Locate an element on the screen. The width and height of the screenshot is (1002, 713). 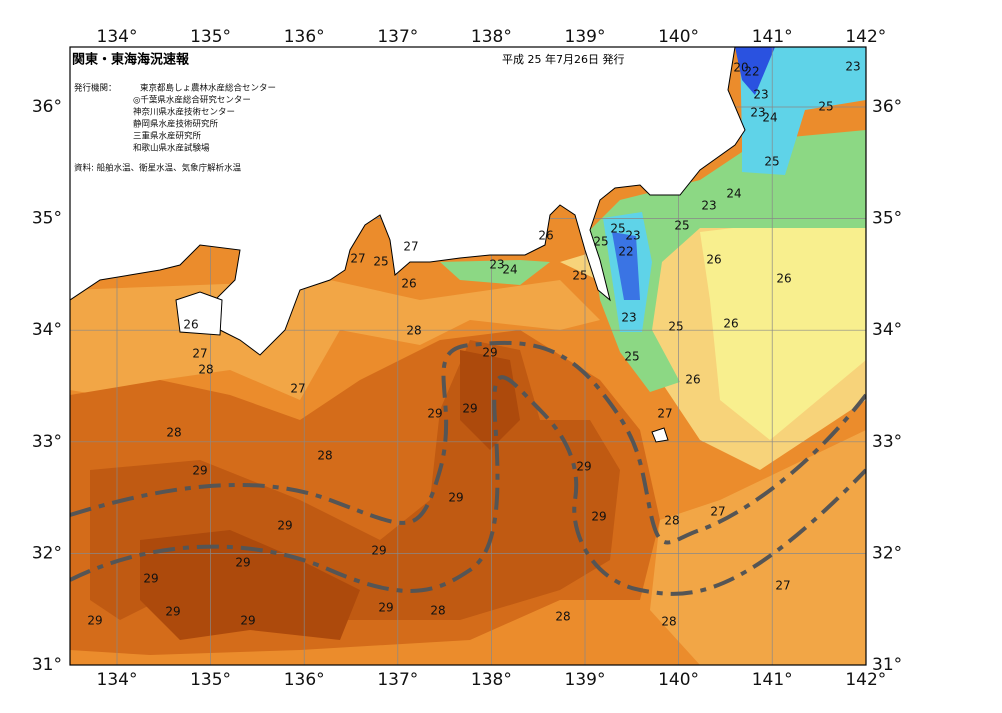
agency: 静岡県水産技術研究所 is located at coordinates (176, 124).